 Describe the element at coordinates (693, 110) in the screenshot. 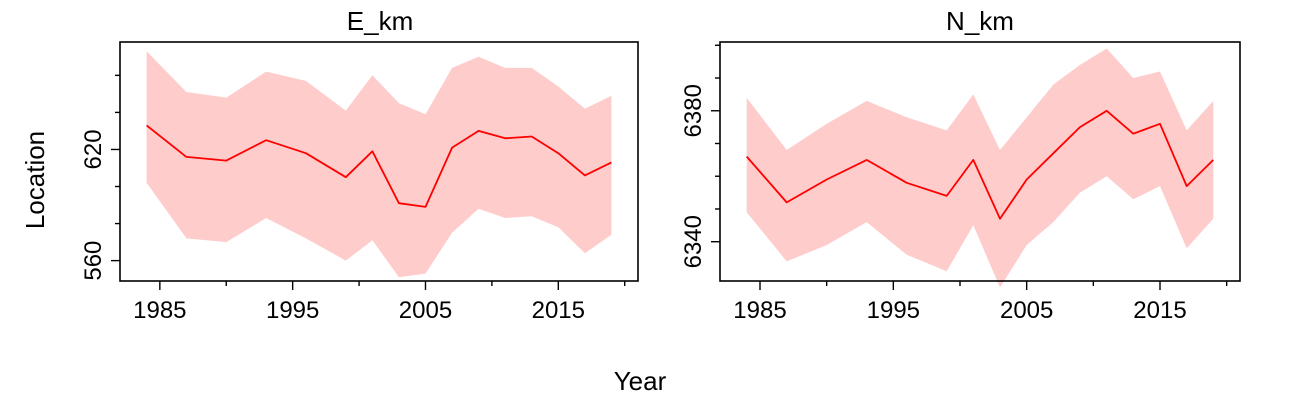

I see `y-tick-label: 6380` at that location.